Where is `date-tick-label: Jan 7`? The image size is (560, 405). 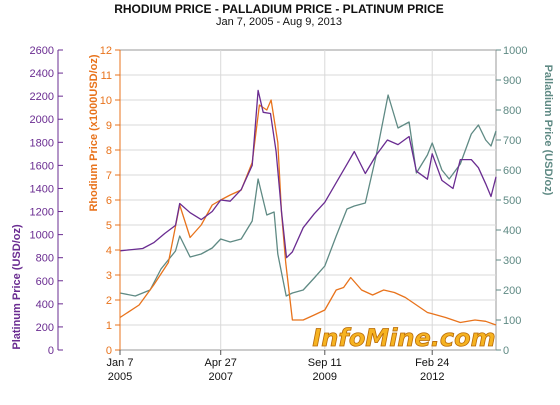 date-tick-label: Jan 7 is located at coordinates (120, 363).